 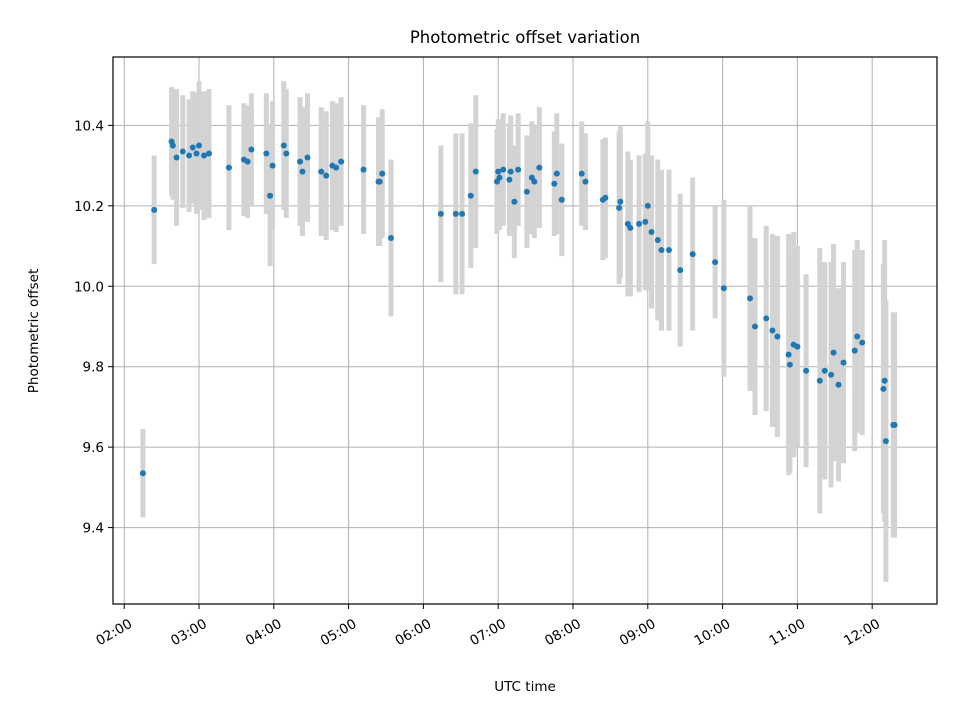 I want to click on x-tick-label: 12:00, so click(x=862, y=632).